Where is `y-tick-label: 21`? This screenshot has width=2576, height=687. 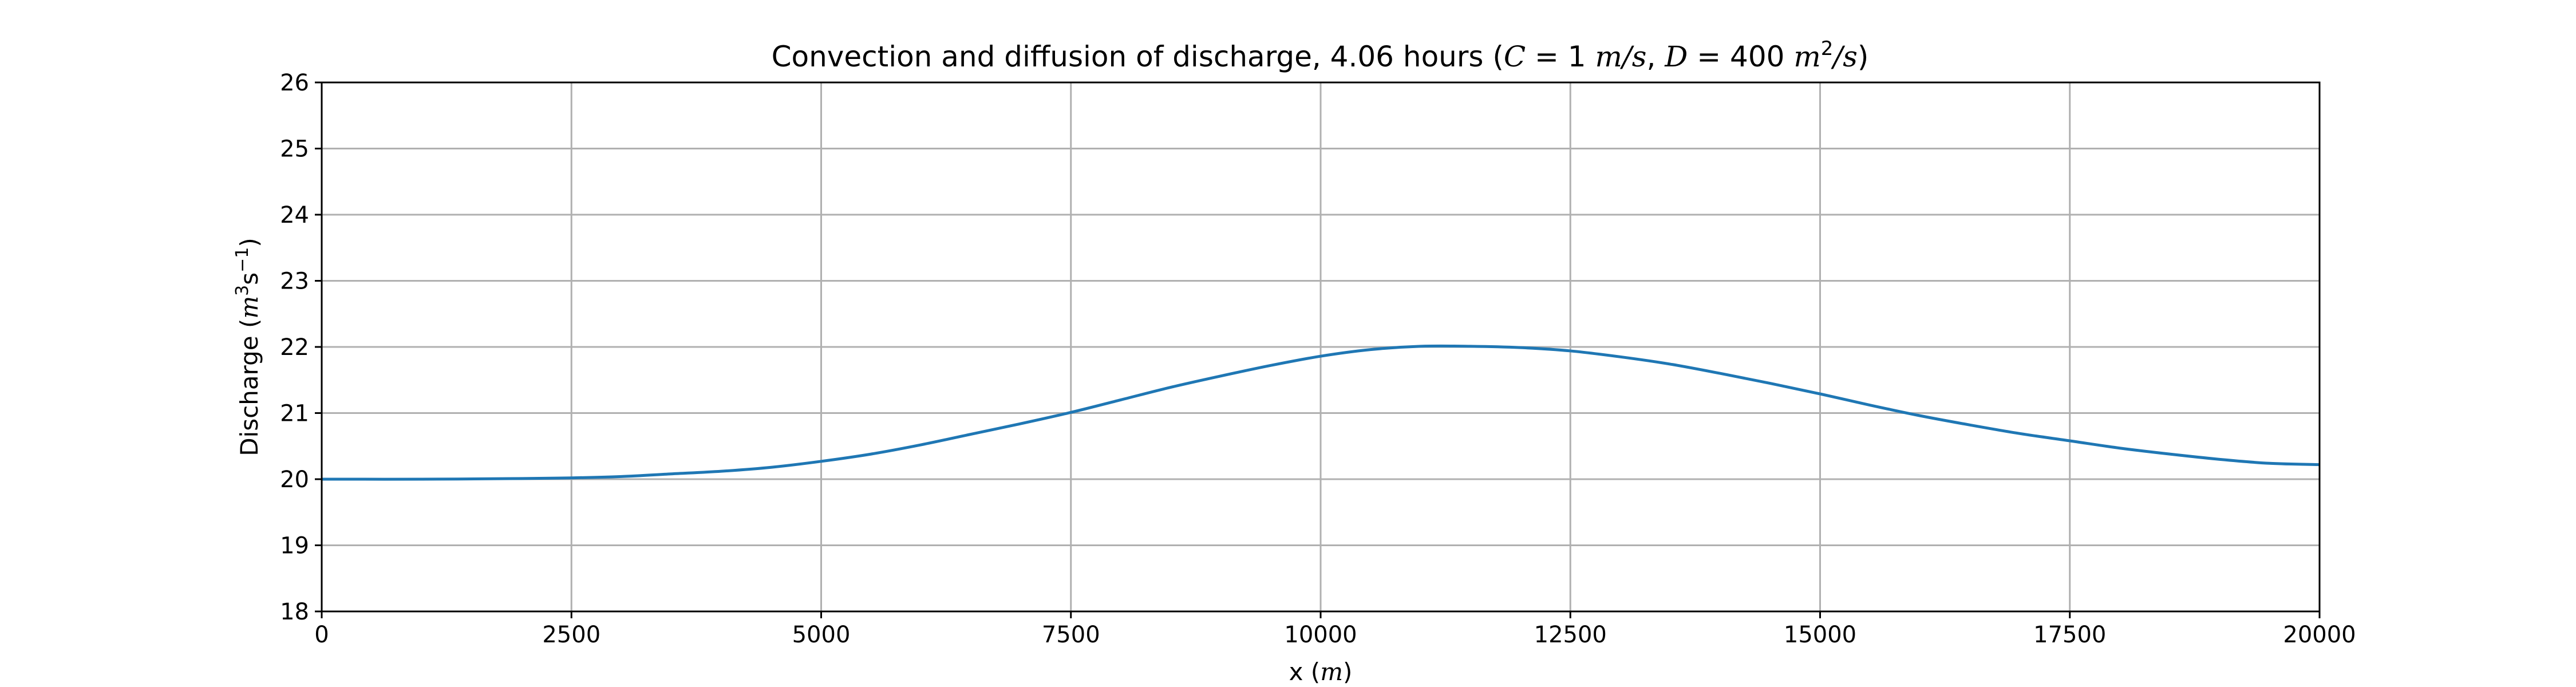
y-tick-label: 21 is located at coordinates (294, 414).